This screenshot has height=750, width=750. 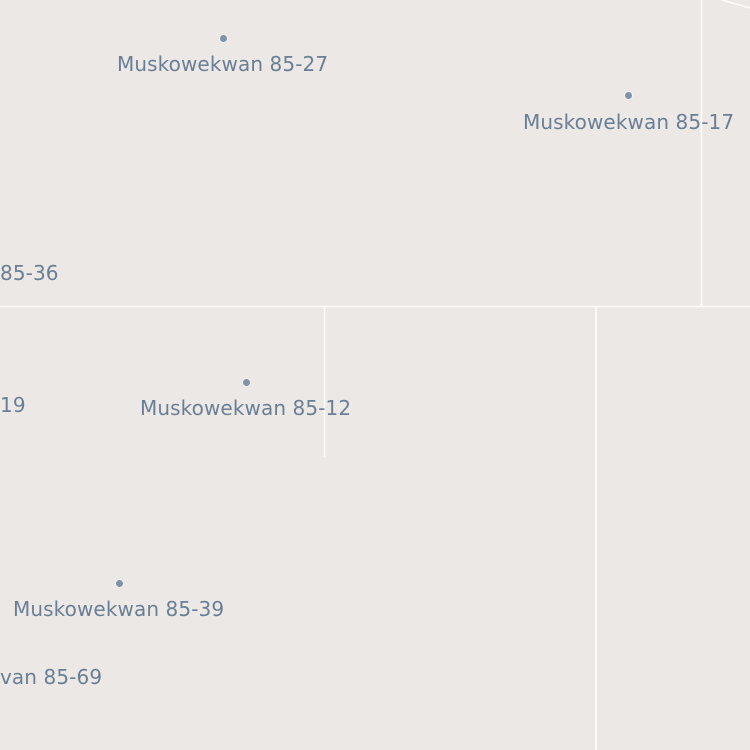 What do you see at coordinates (51, 677) in the screenshot?
I see `place-label-85-69: van 85-69` at bounding box center [51, 677].